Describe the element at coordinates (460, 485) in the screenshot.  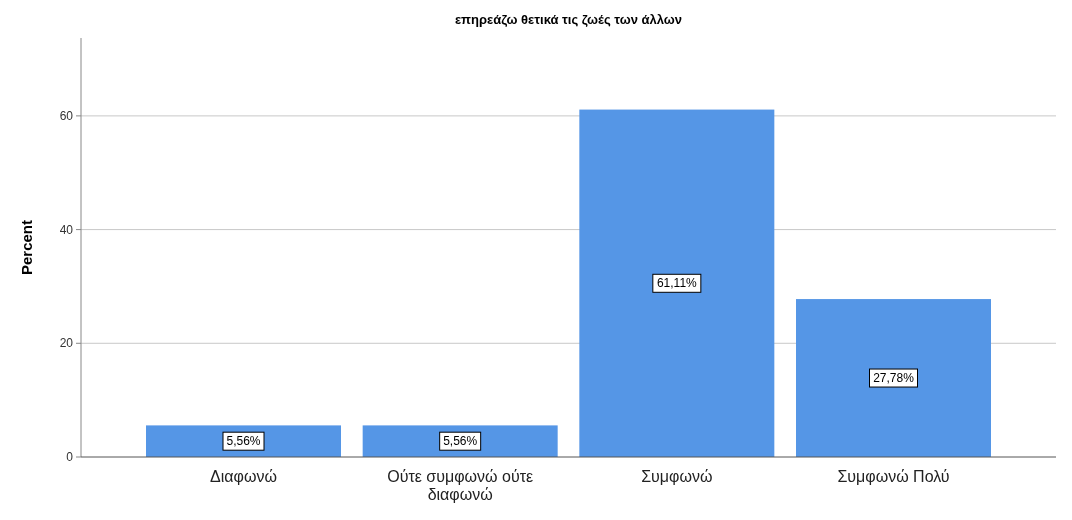
I see `x-tick-label: Ούτε συμφωνώ ούτε διαφωνώ` at that location.